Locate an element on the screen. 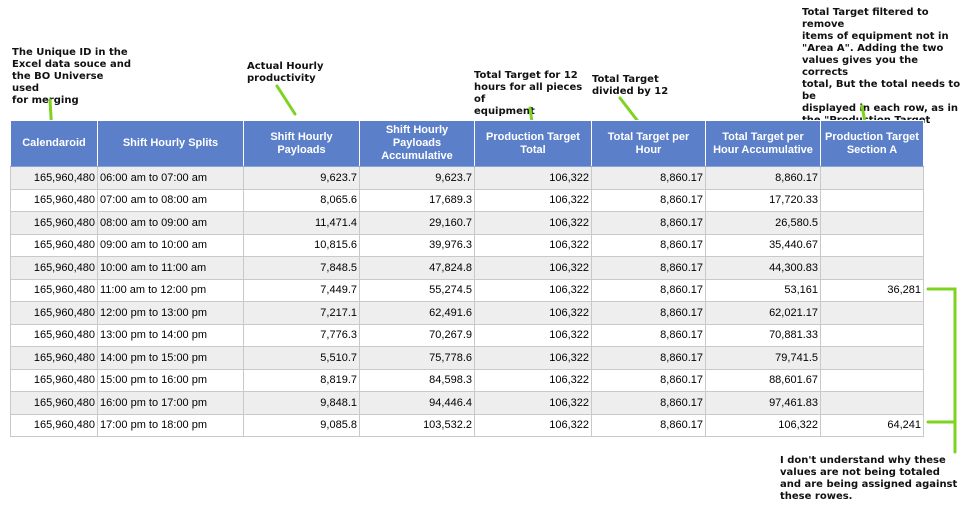 This screenshot has width=965, height=510. cell-payload: 7,449.7 is located at coordinates (301, 290).